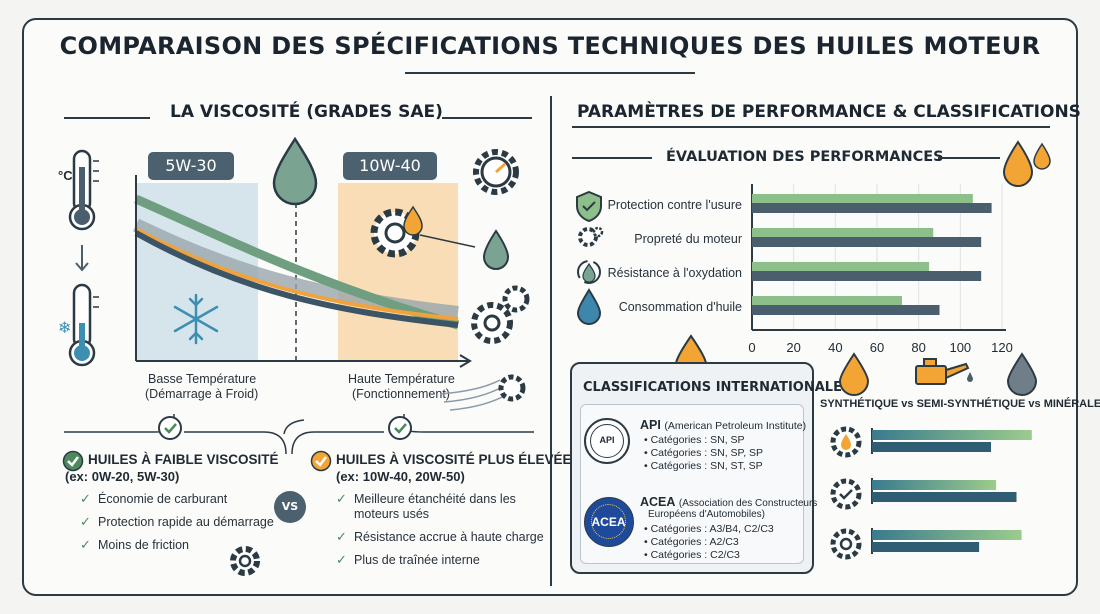  Describe the element at coordinates (83, 325) in the screenshot. I see `cold-thermometer-icon` at that location.